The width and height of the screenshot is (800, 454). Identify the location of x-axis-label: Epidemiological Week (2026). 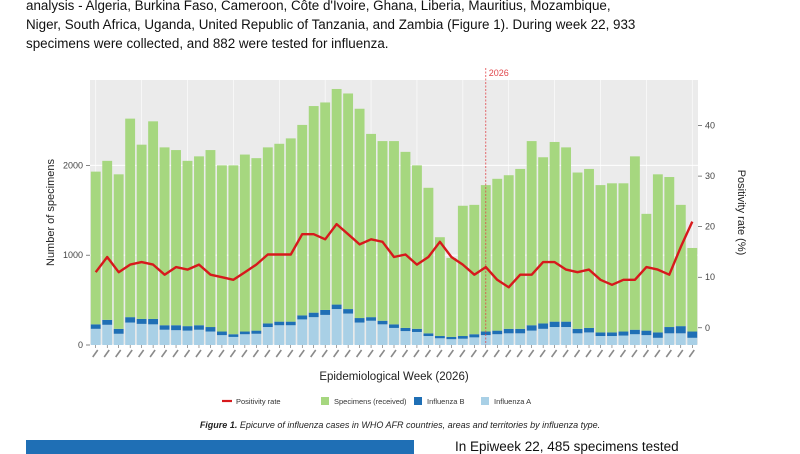
(394, 377).